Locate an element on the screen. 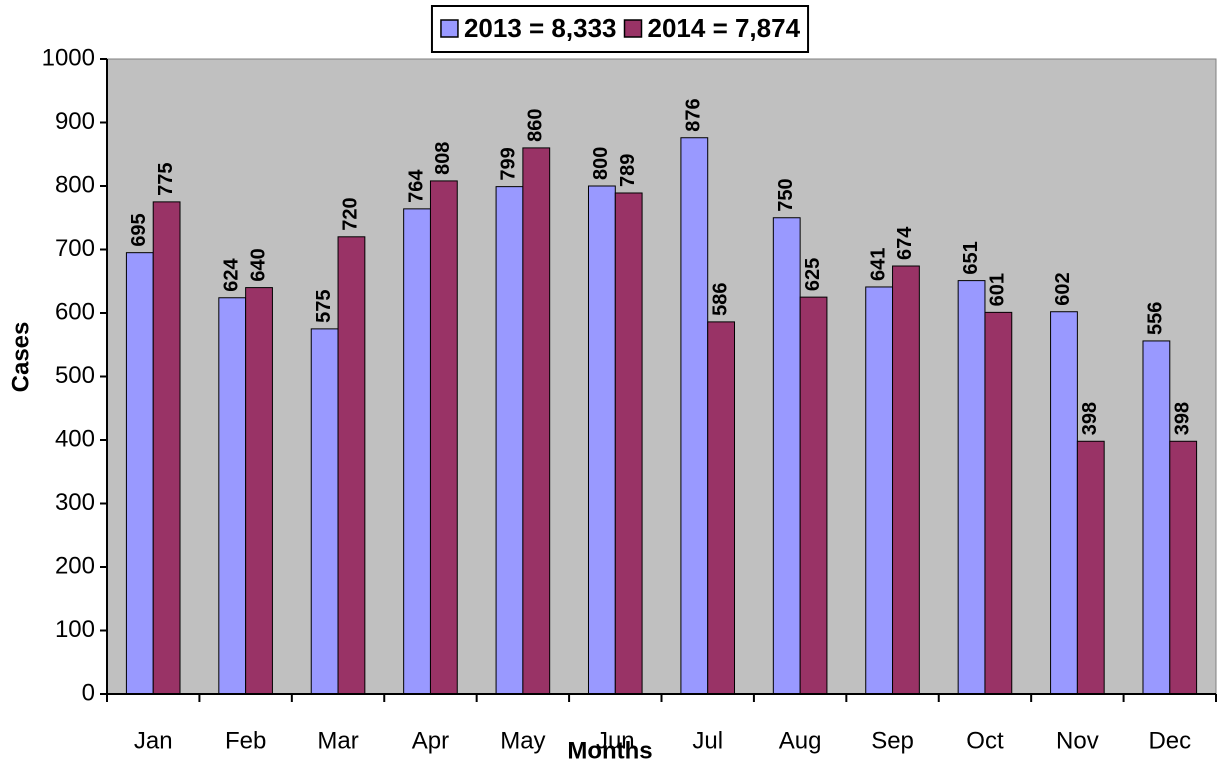 Image resolution: width=1222 pixels, height=765 pixels. legend-box is located at coordinates (620, 29).